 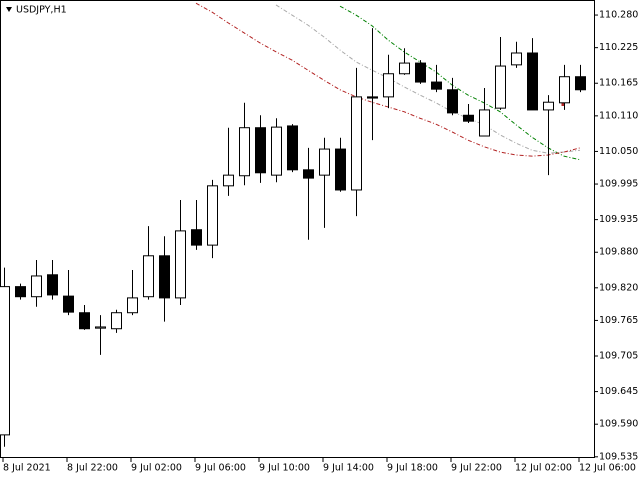 What do you see at coordinates (607, 468) in the screenshot?
I see `x-tick-label: 12 Jul 06:00` at bounding box center [607, 468].